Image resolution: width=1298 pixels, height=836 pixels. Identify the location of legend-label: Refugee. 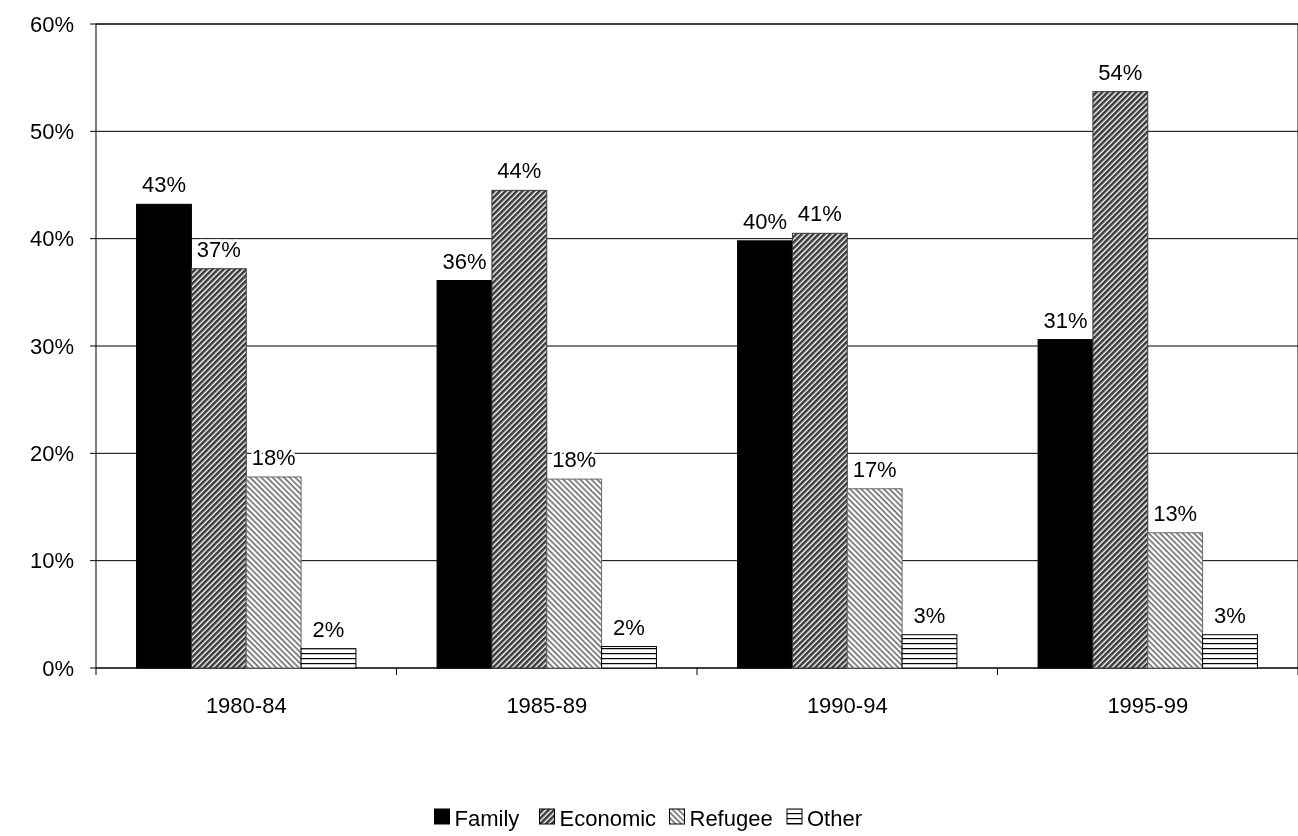
(731, 818).